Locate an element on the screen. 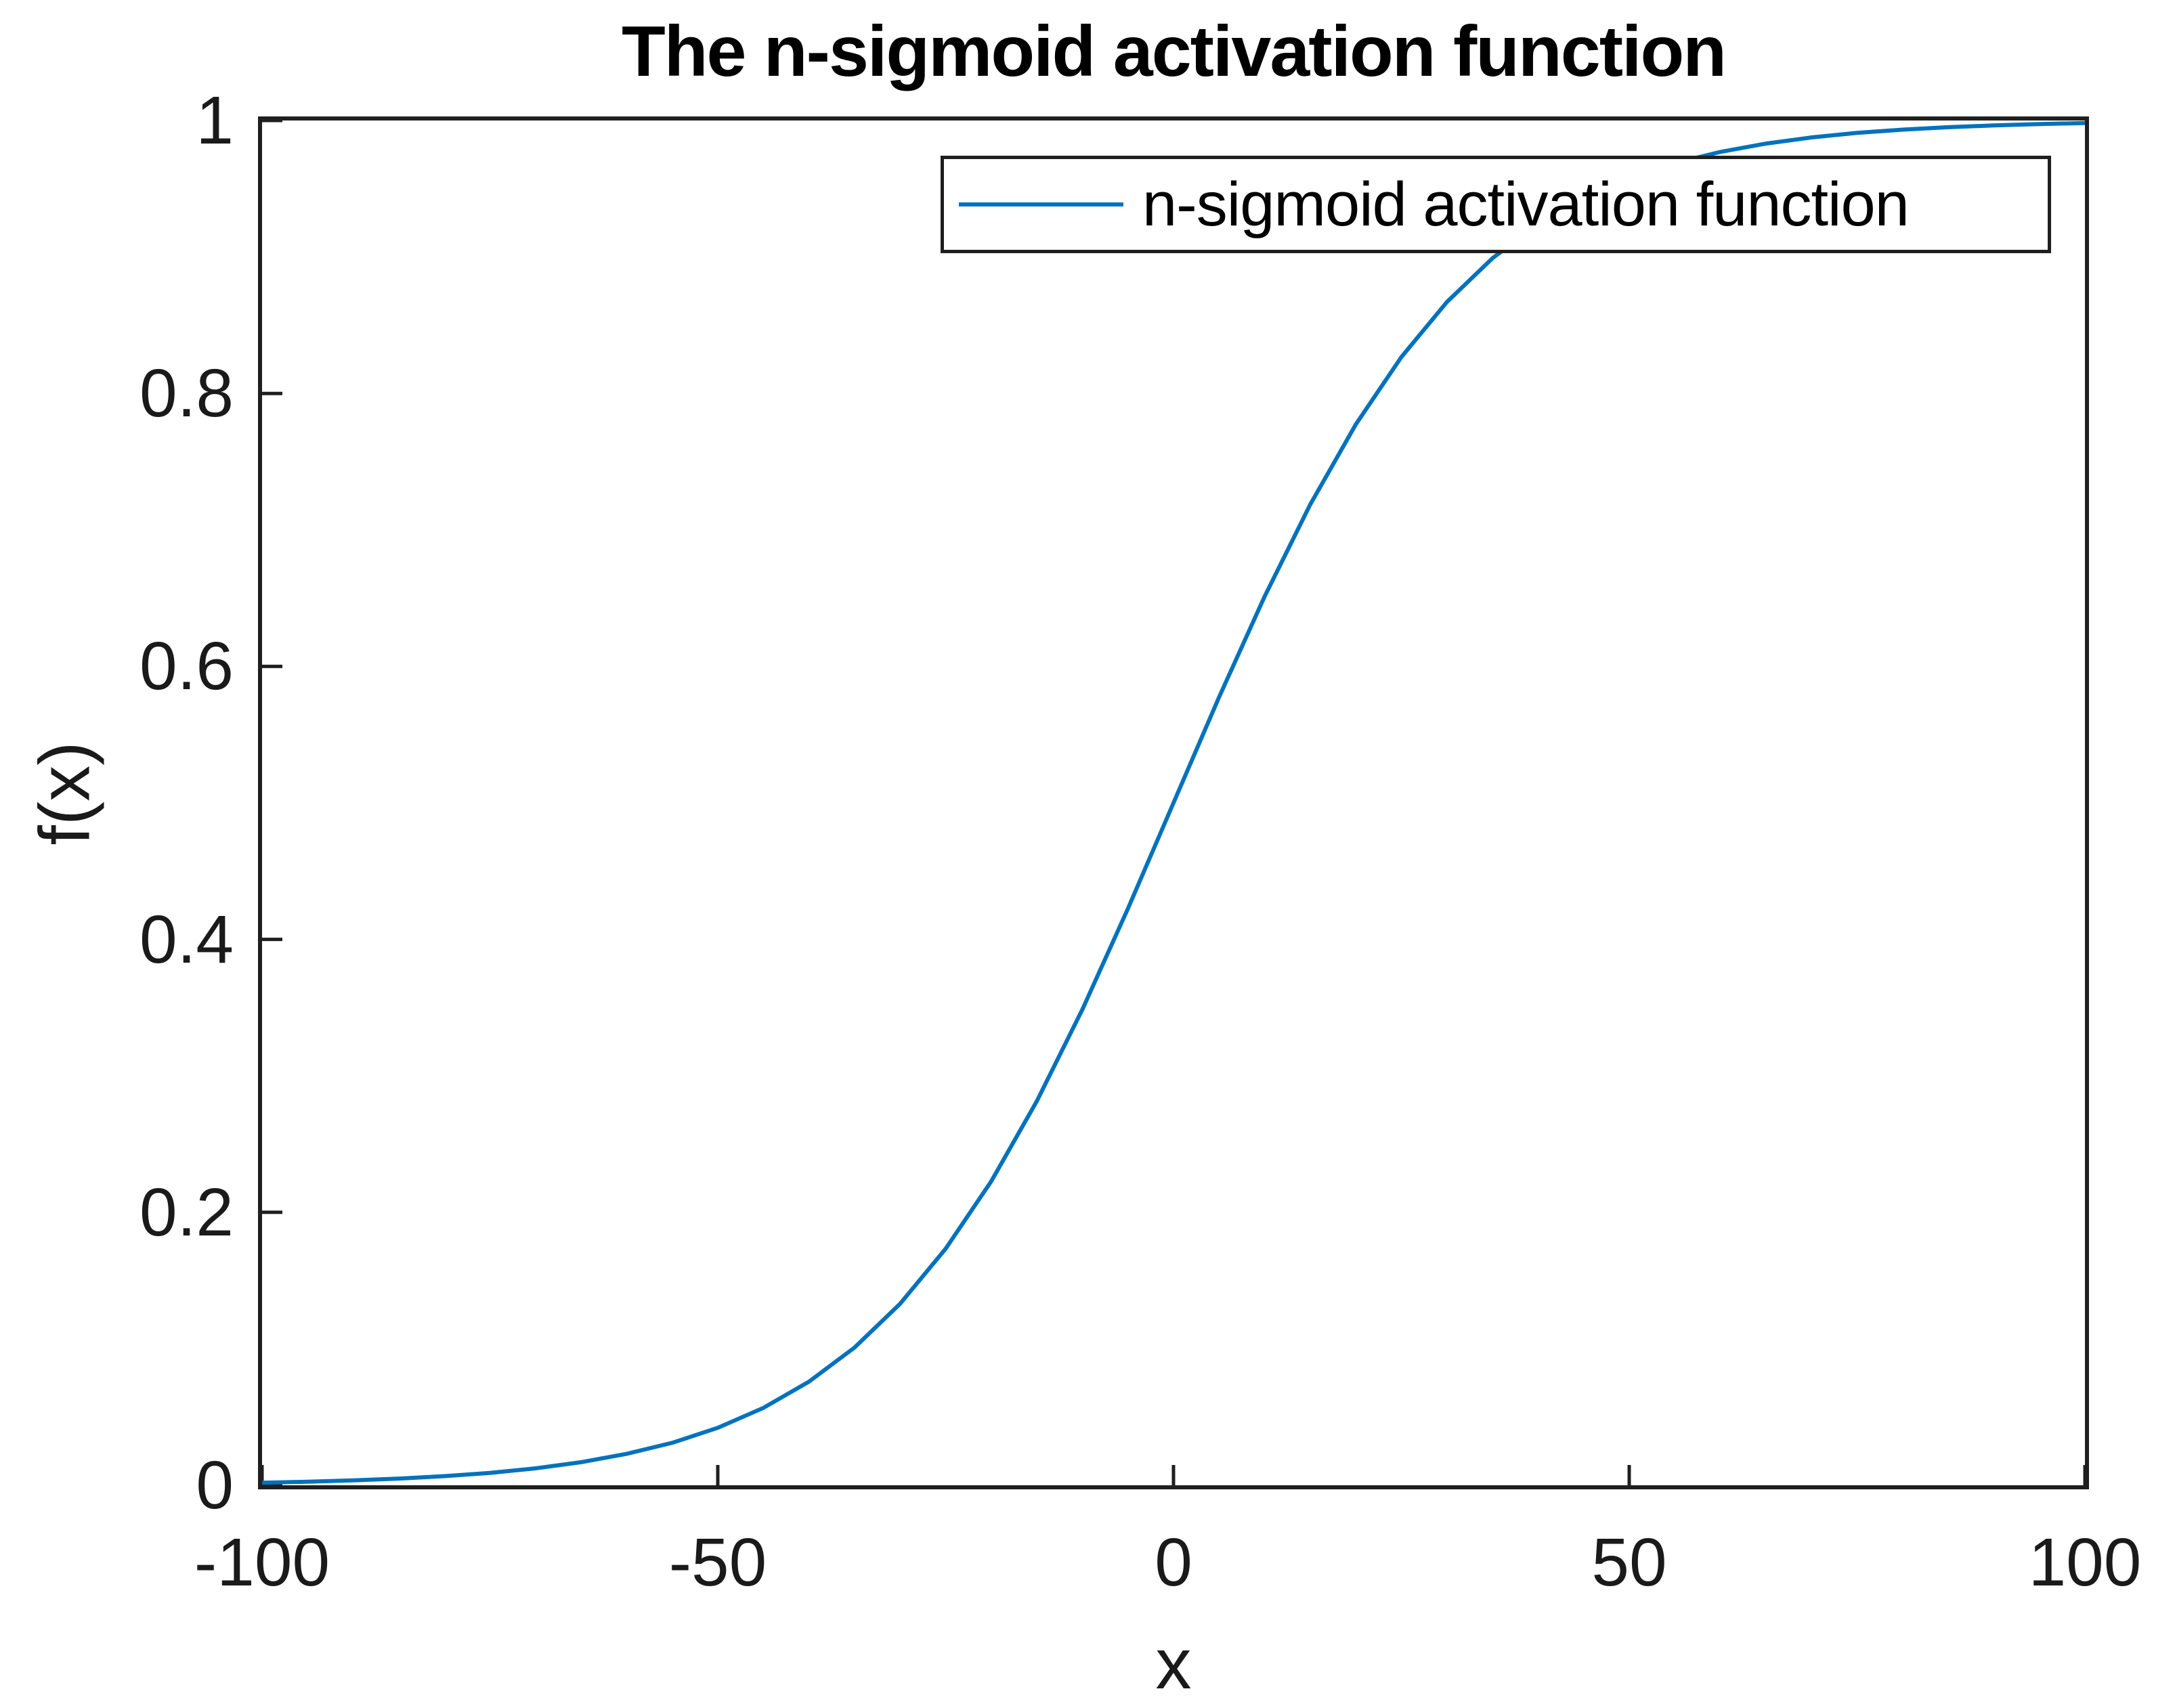 This screenshot has width=2175, height=1708. y-tick-label: 0.4 is located at coordinates (187, 939).